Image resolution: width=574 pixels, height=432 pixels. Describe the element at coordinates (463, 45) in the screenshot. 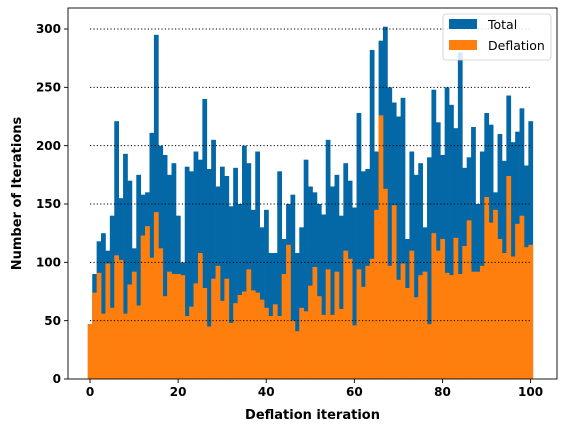

I see `legend-swatch-deflation` at that location.